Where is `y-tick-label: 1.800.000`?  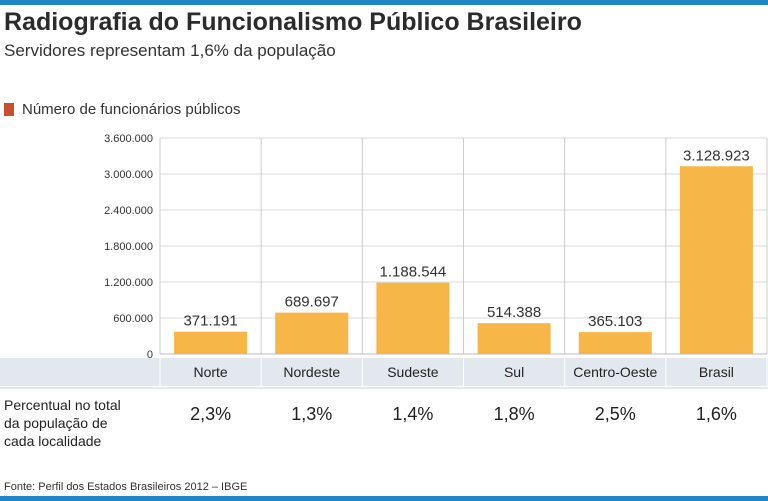 y-tick-label: 1.800.000 is located at coordinates (128, 247).